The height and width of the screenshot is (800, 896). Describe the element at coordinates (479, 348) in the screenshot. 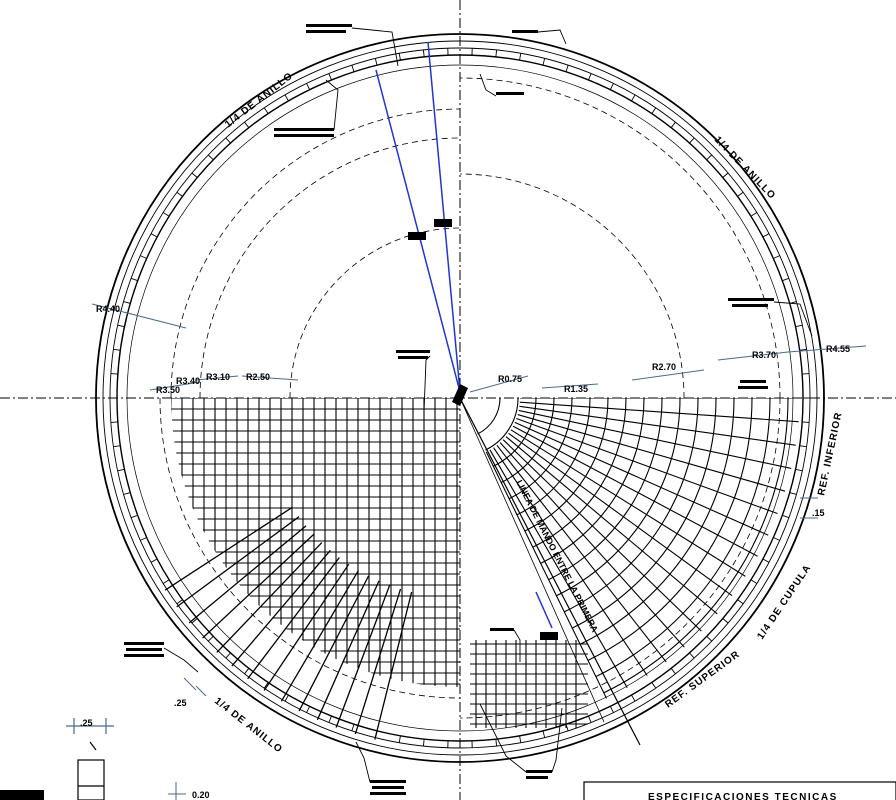

I see `radius-leaders` at that location.